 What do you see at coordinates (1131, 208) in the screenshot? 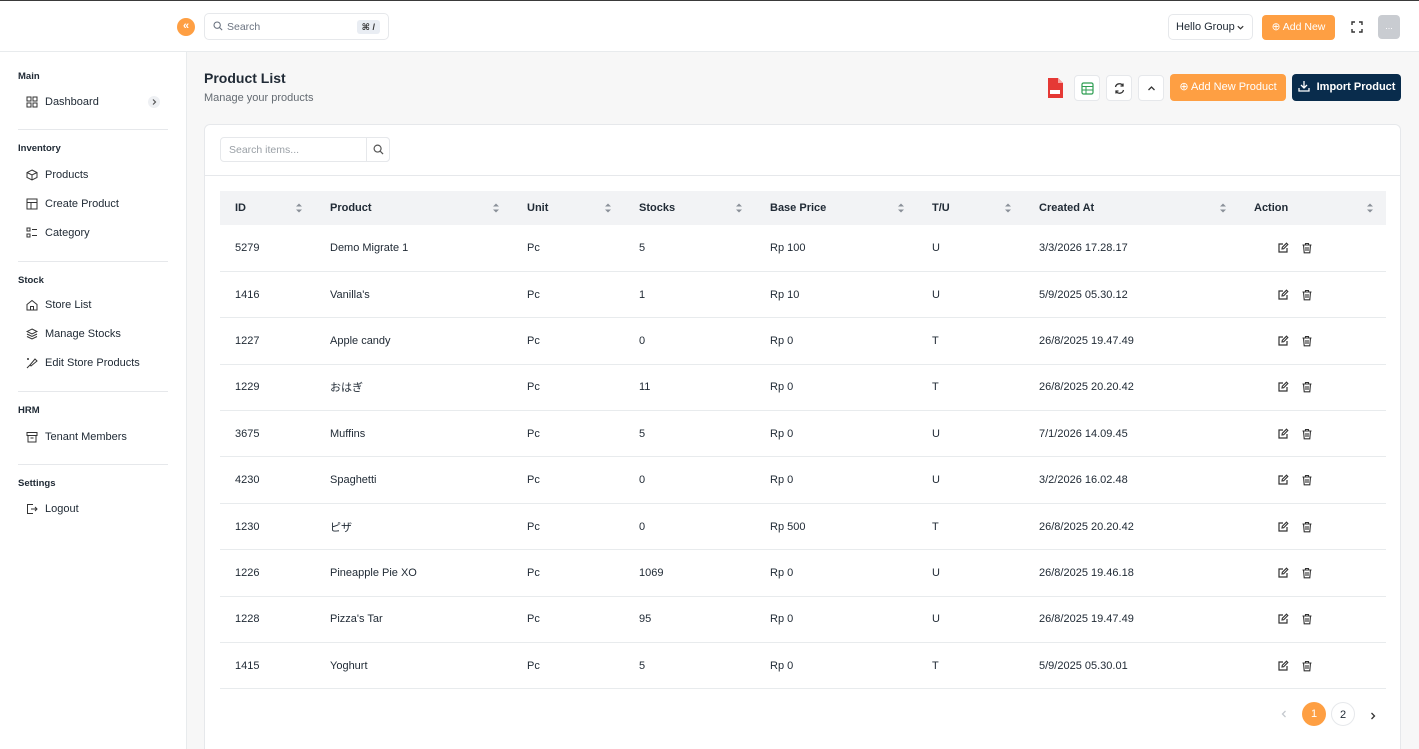
I see `column-header-created-at: Created At` at bounding box center [1131, 208].